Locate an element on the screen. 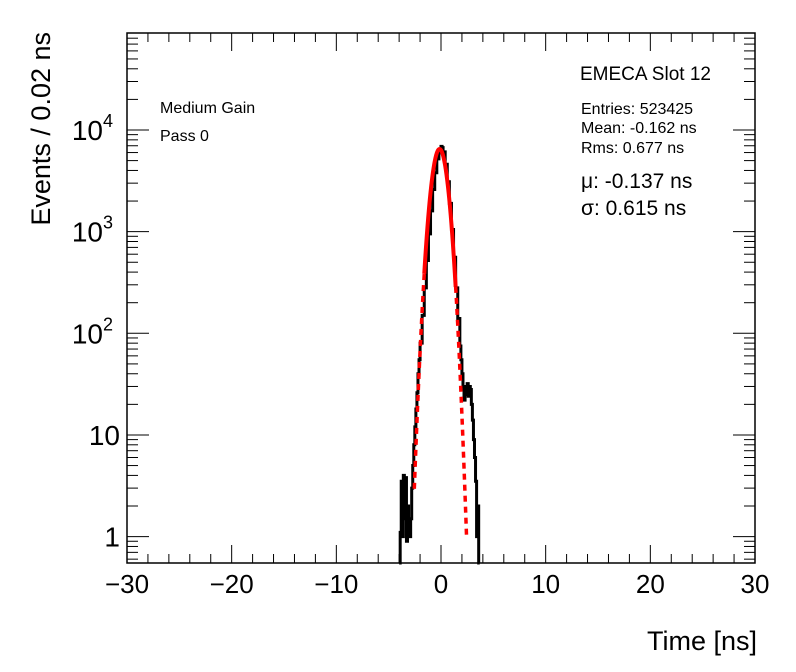 This screenshot has width=796, height=672. y-tick-label: 10² is located at coordinates (92, 331).